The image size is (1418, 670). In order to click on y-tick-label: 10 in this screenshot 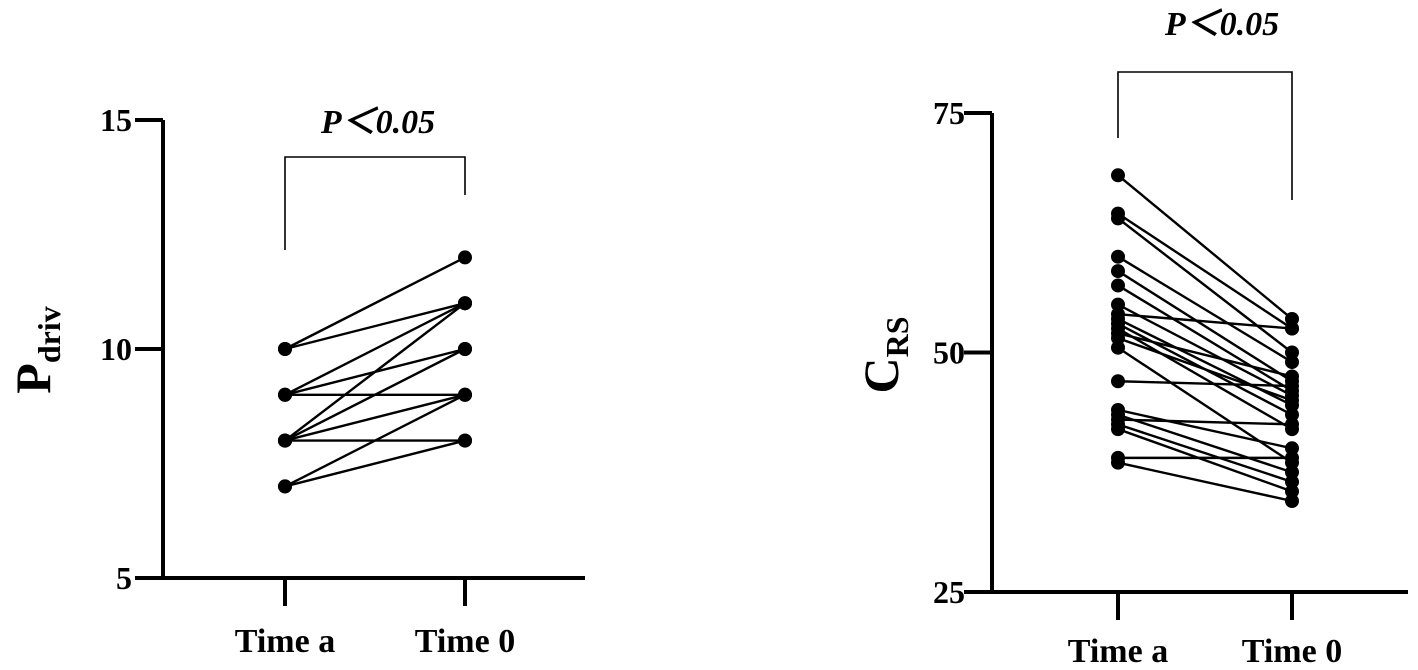, I will do `click(116, 349)`.